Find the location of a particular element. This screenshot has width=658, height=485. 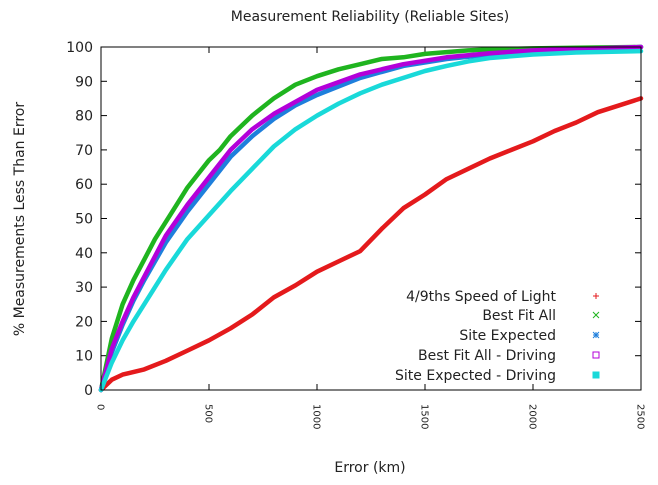

y-tick-label: 20 is located at coordinates (84, 322).